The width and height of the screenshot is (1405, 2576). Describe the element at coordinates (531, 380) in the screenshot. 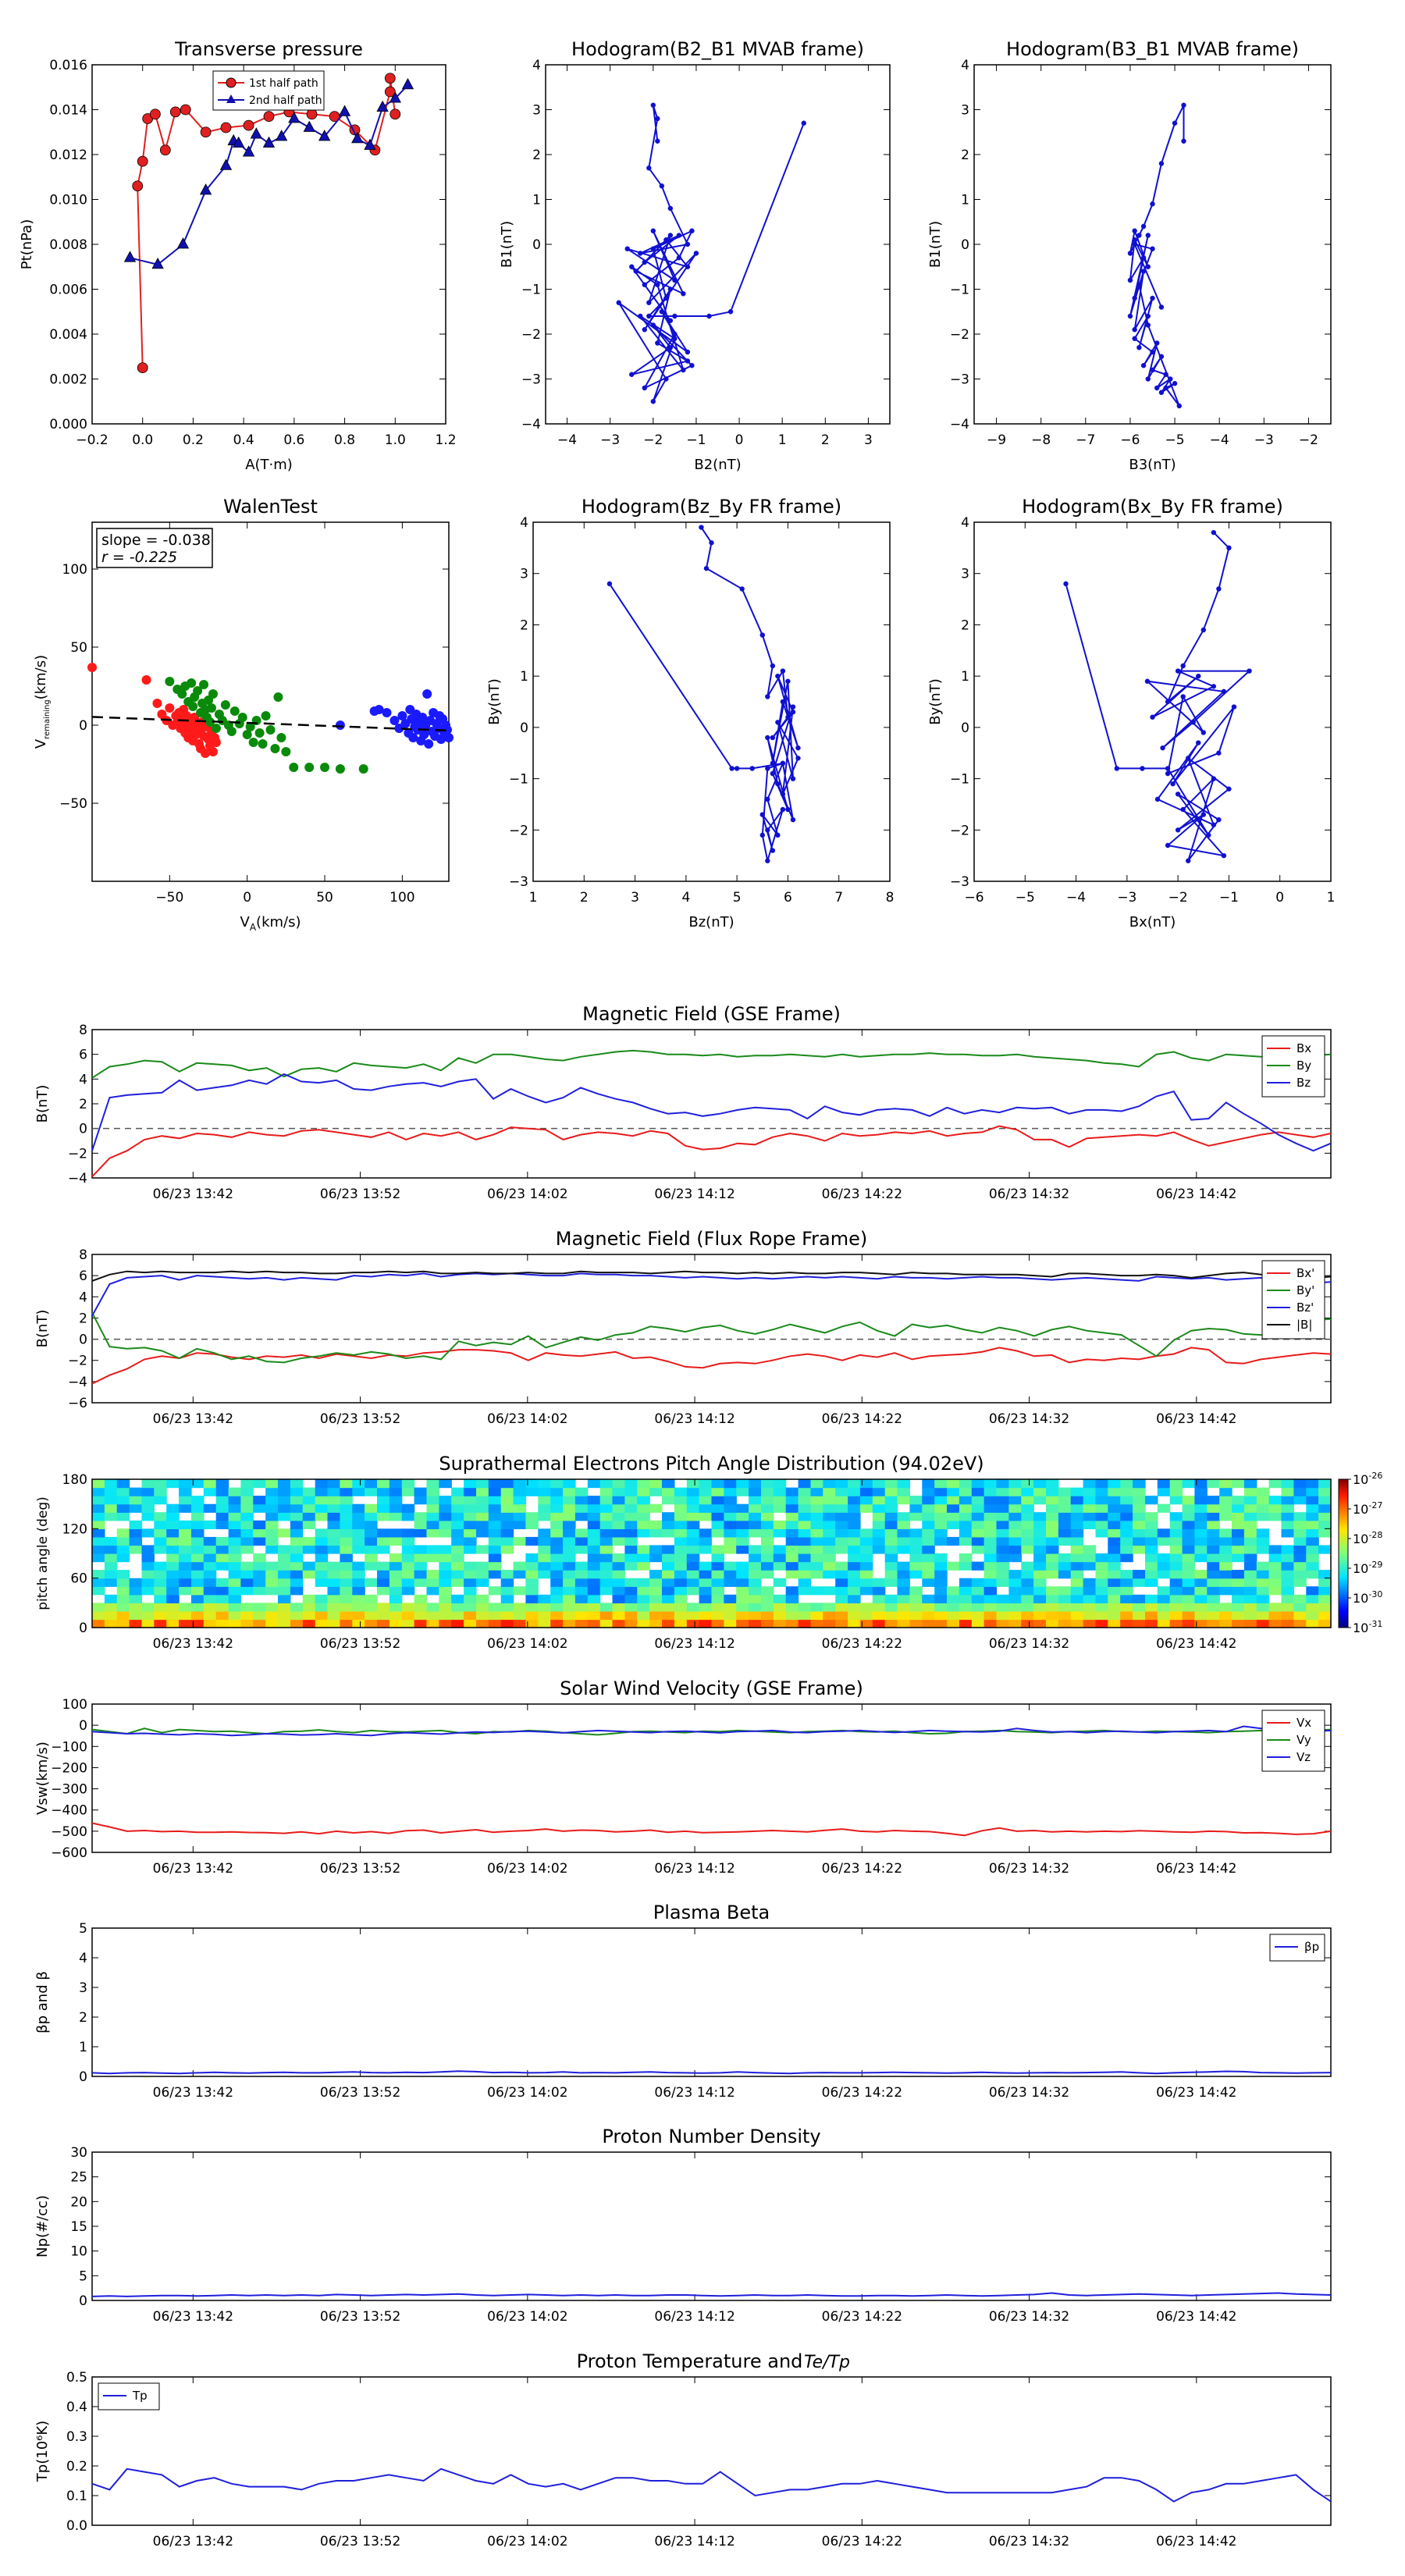

I see `y-tick-label: −3` at that location.